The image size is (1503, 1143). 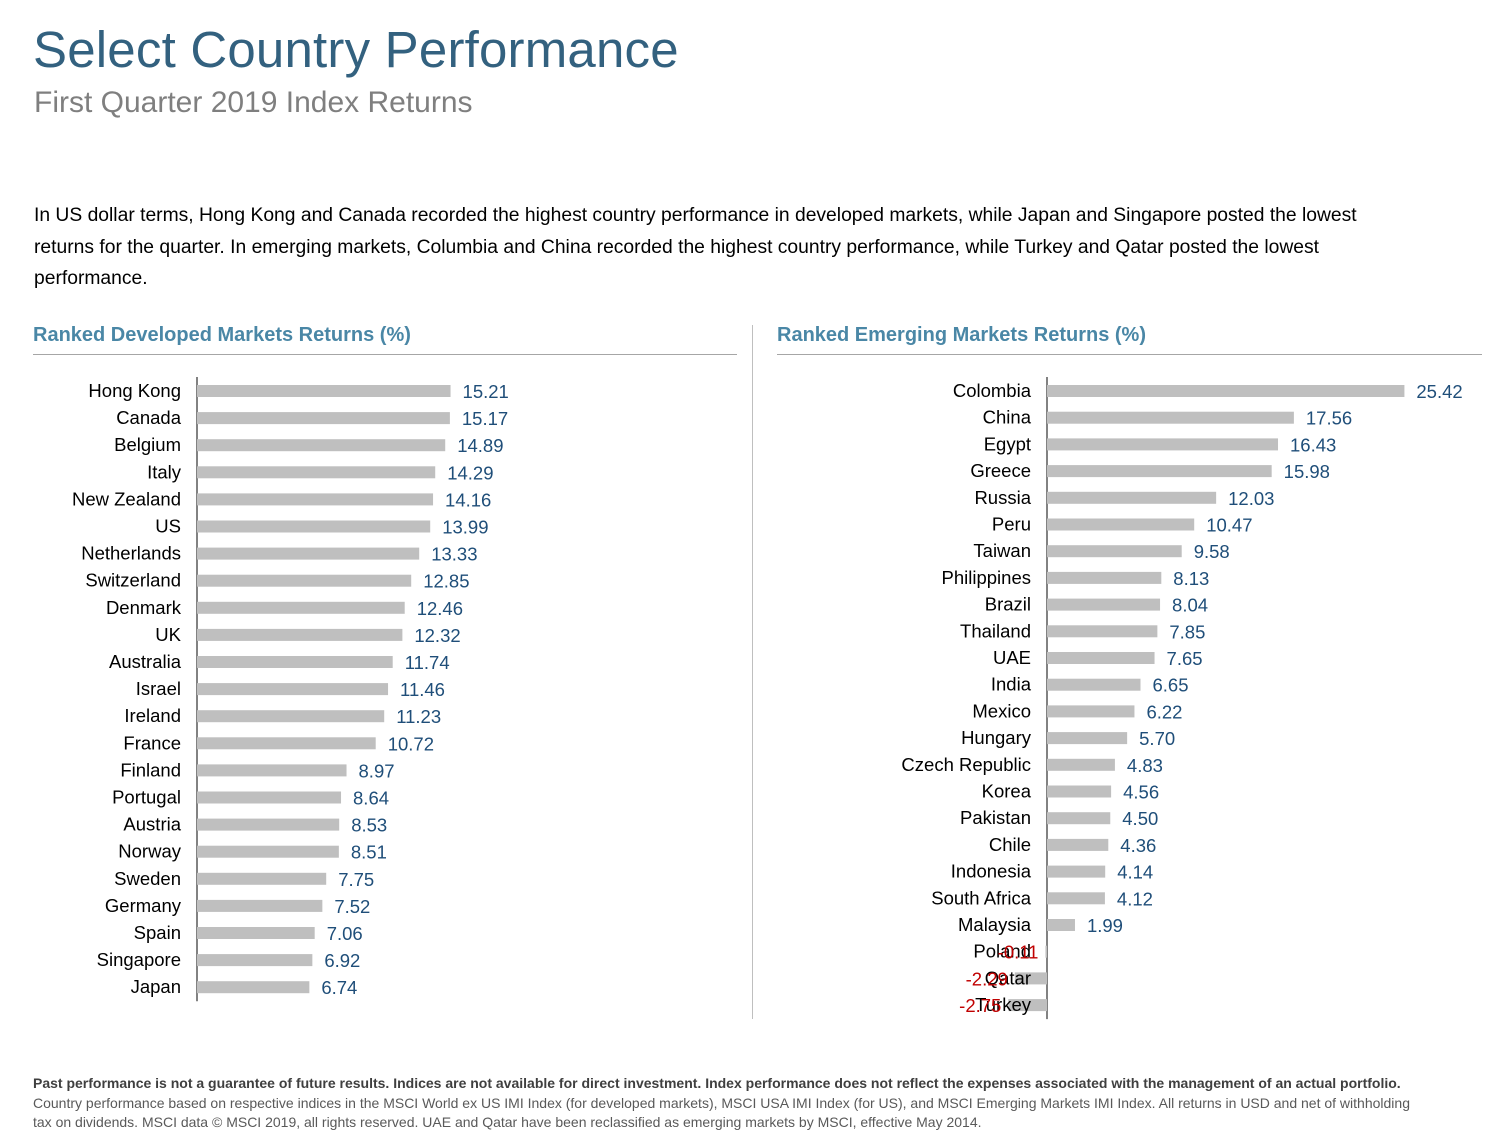 What do you see at coordinates (986, 577) in the screenshot?
I see `emerging-category-label: Philippines` at bounding box center [986, 577].